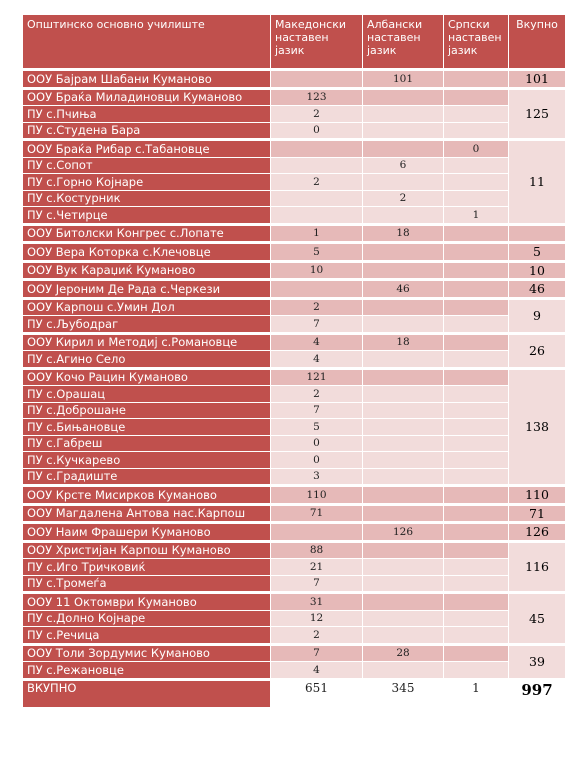 The width and height of the screenshot is (583, 765). Describe the element at coordinates (537, 113) in the screenshot. I see `total-cell: 125` at that location.